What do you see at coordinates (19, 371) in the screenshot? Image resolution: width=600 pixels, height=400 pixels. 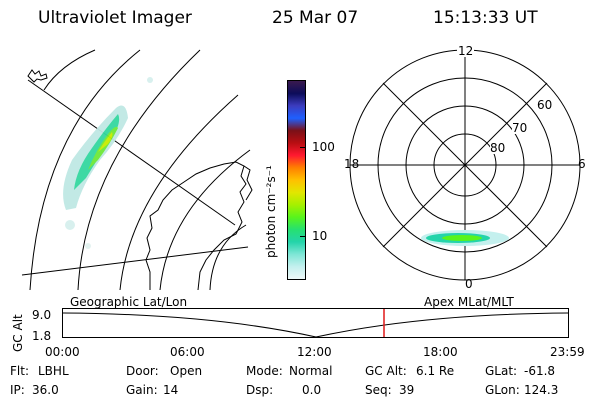 I see `info-label: Flt:` at bounding box center [19, 371].